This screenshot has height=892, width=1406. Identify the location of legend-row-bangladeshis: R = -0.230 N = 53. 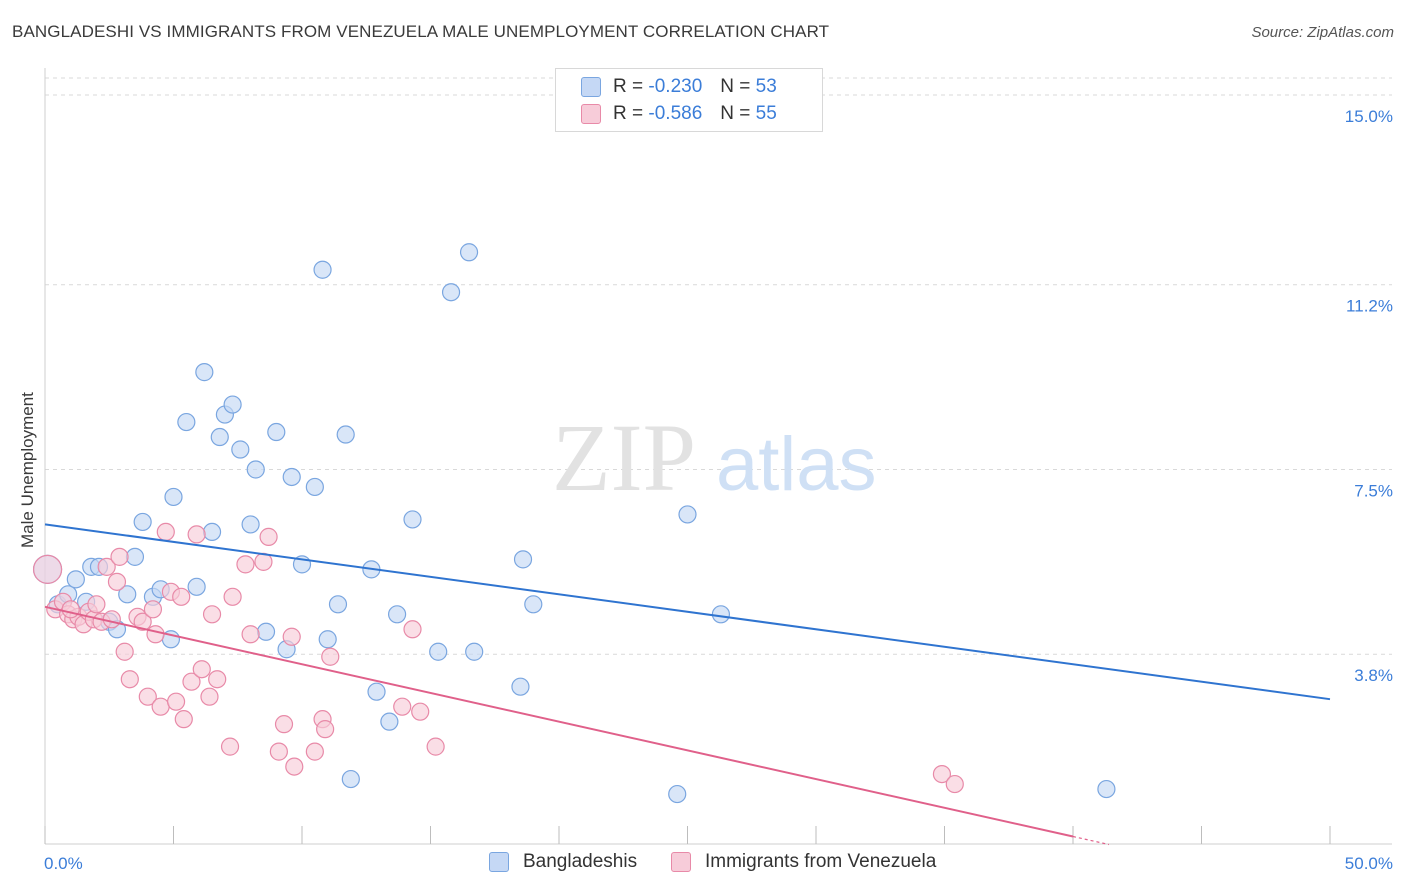
(679, 87).